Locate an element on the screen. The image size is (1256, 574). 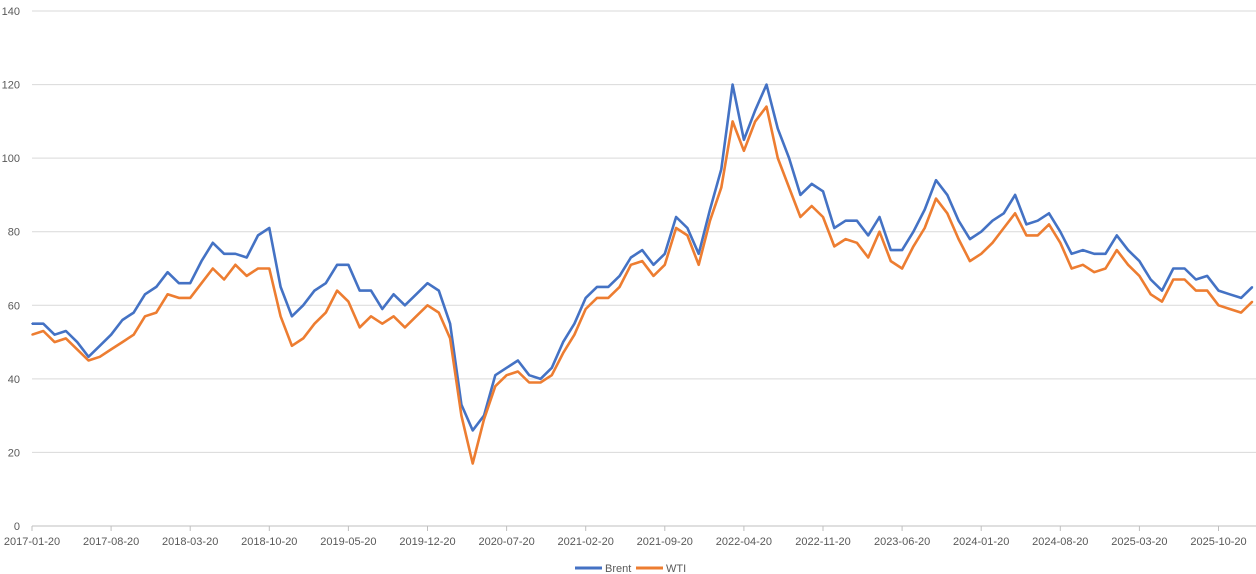
x-tick-label: 2018-10-20 is located at coordinates (269, 542).